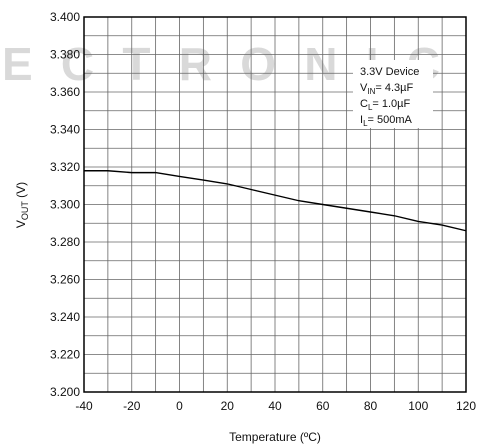  Describe the element at coordinates (65, 392) in the screenshot. I see `y-tick-label: 3.200` at that location.